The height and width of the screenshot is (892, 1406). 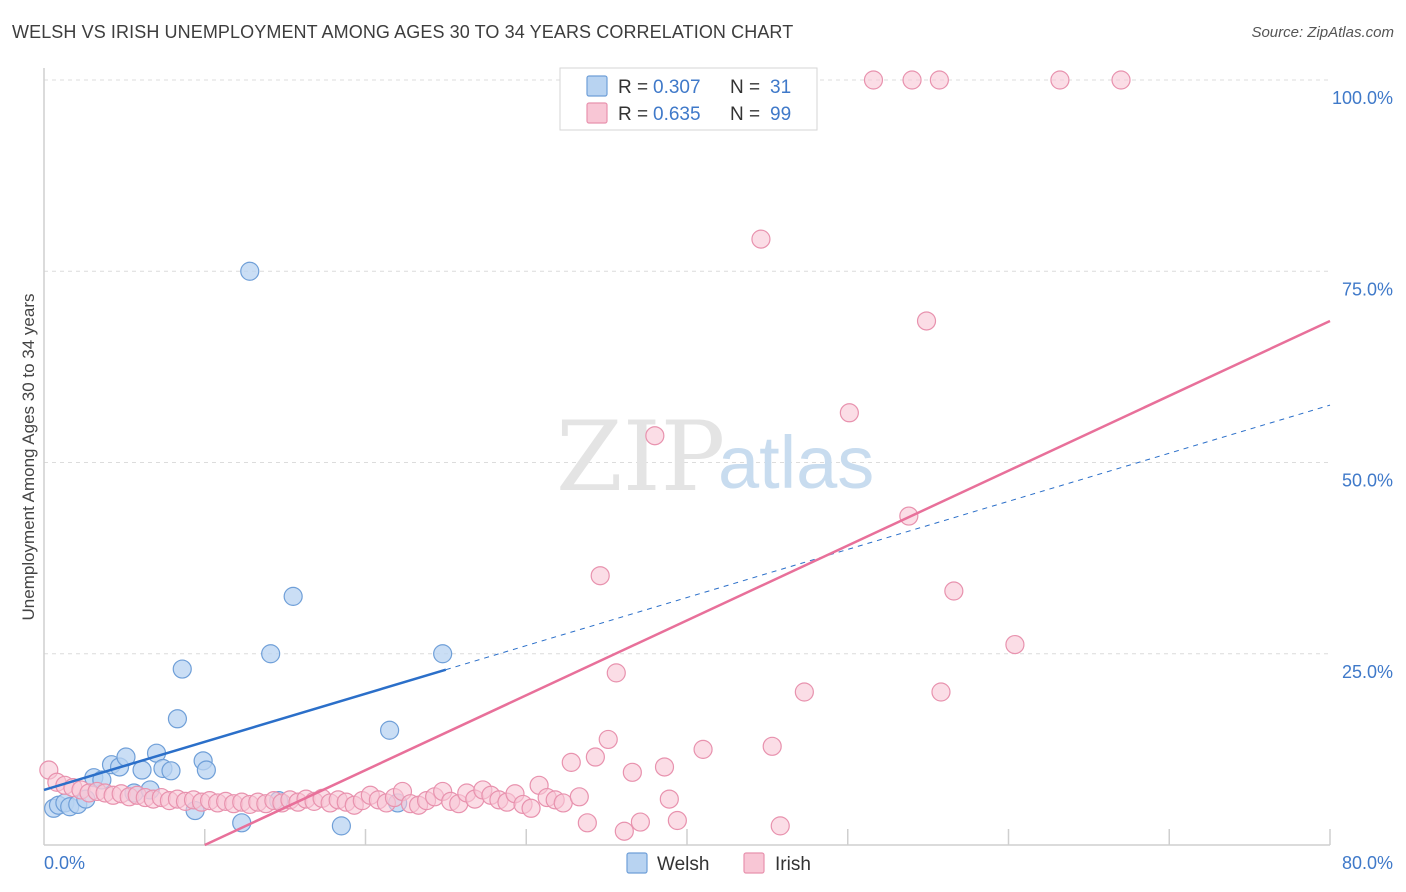 What do you see at coordinates (1367, 672) in the screenshot?
I see `y-tick-label: 25.0%` at bounding box center [1367, 672].